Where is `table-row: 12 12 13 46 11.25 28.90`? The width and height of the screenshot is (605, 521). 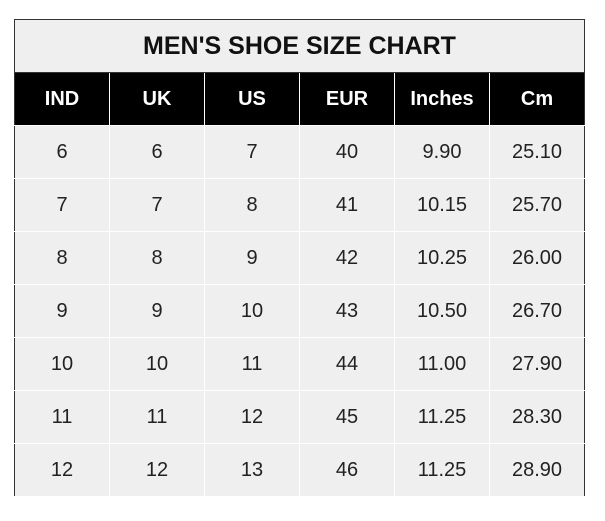
table-row: 12 12 13 46 11.25 28.90 is located at coordinates (299, 470).